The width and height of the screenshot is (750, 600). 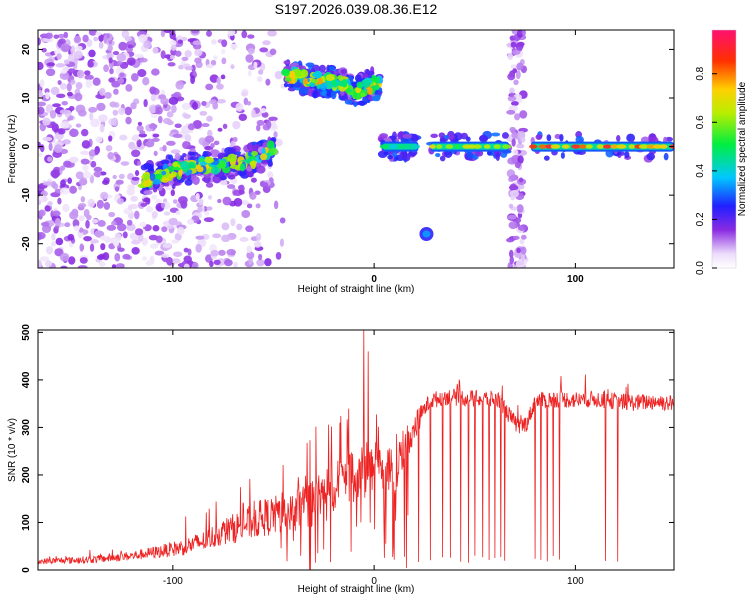 What do you see at coordinates (250, 147) in the screenshot?
I see `descending-trace-speckle` at bounding box center [250, 147].